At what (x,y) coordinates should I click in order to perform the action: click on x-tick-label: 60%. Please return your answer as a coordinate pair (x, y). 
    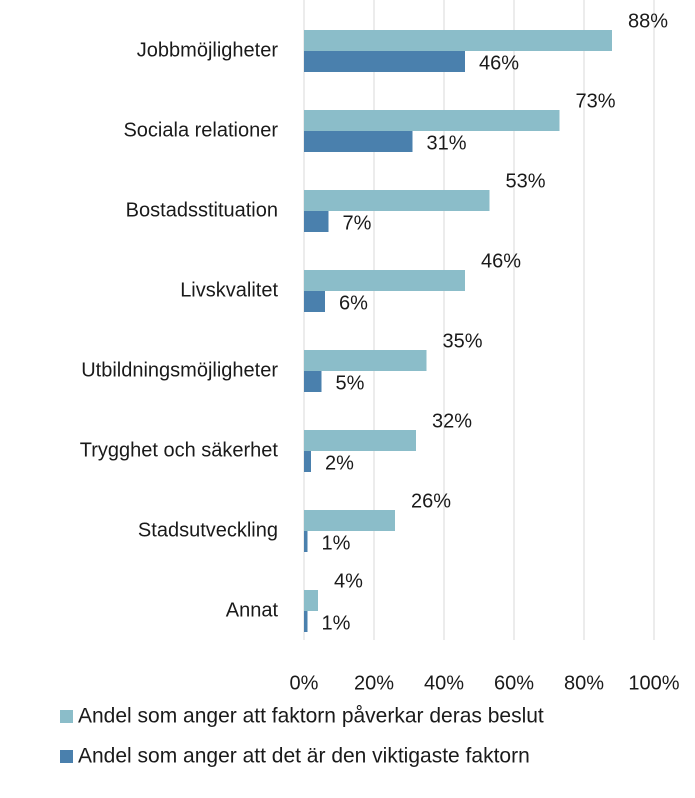
    Looking at the image, I should click on (514, 683).